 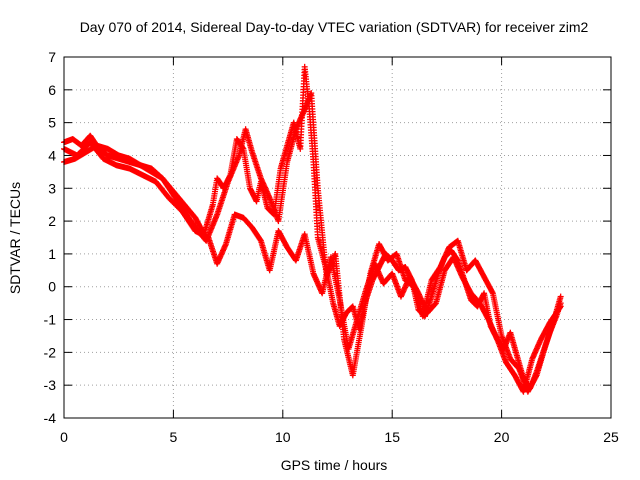 What do you see at coordinates (50, 418) in the screenshot?
I see `y-tick-label: -4` at bounding box center [50, 418].